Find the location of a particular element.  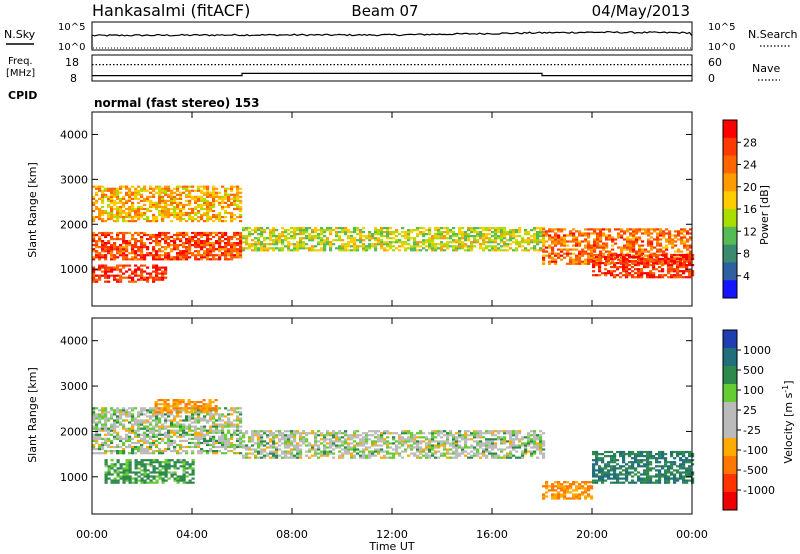

power-y-axis-label: Slant Range [km] is located at coordinates (32, 210).